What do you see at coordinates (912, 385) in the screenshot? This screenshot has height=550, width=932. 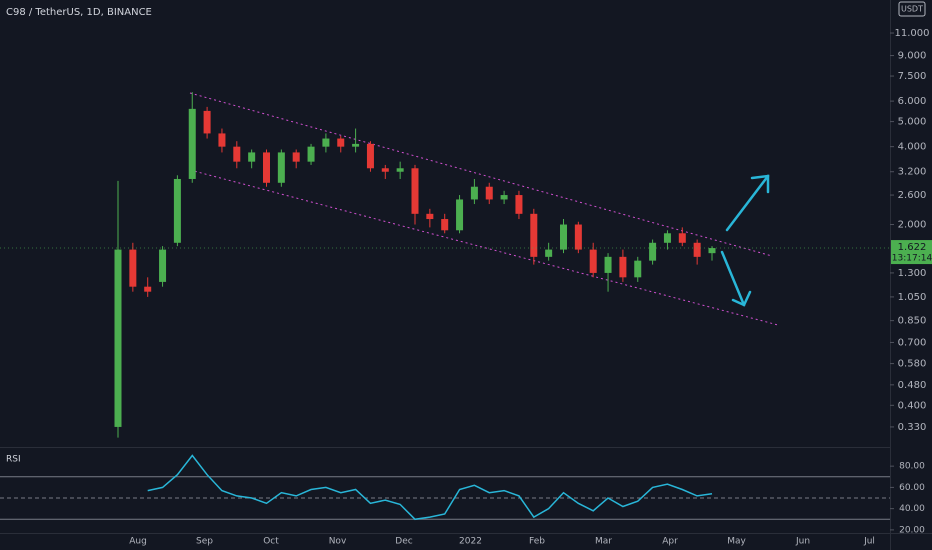 I see `y-tick-label: 0.480` at bounding box center [912, 385].